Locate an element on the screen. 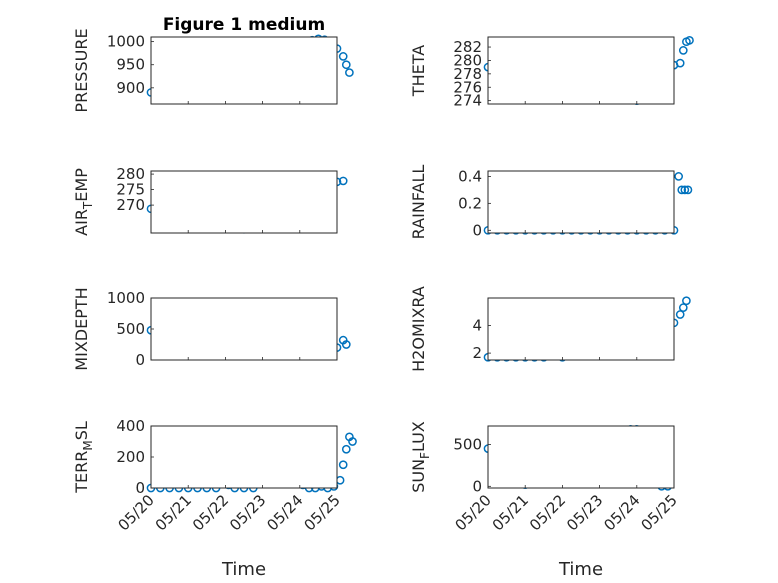 Image resolution: width=778 pixels, height=583 pixels. y-axis-label: TERRMSL is located at coordinates (83, 457).